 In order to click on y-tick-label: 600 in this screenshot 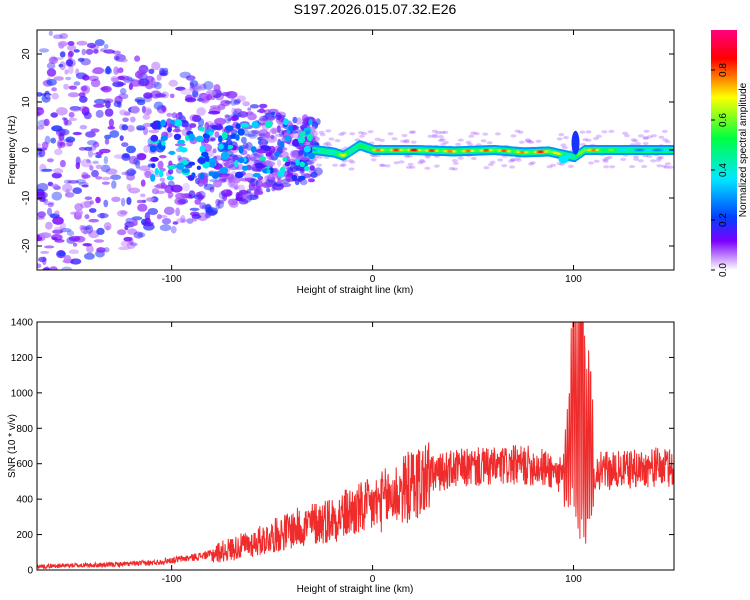, I will do `click(24, 464)`.